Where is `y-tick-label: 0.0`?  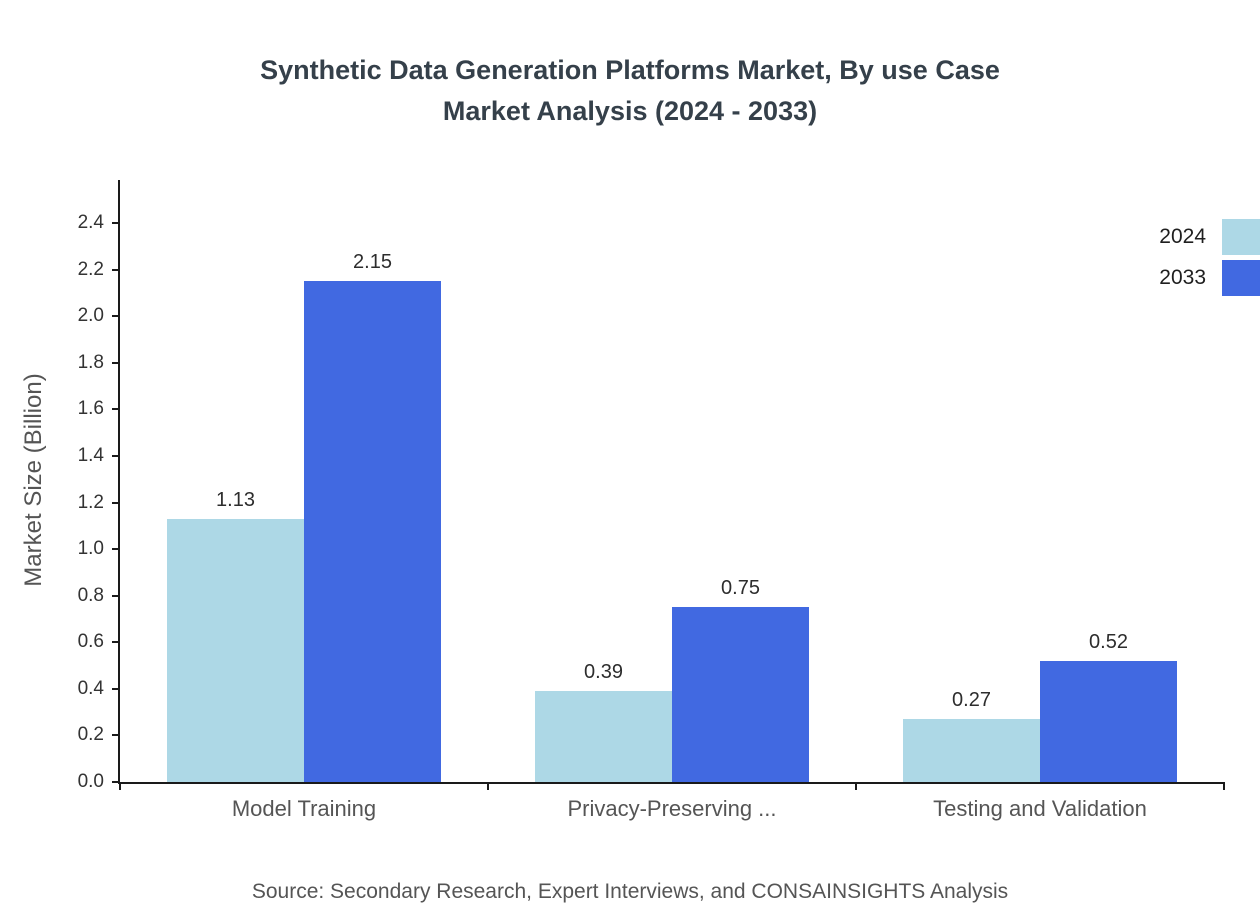
y-tick-label: 0.0 is located at coordinates (90, 781).